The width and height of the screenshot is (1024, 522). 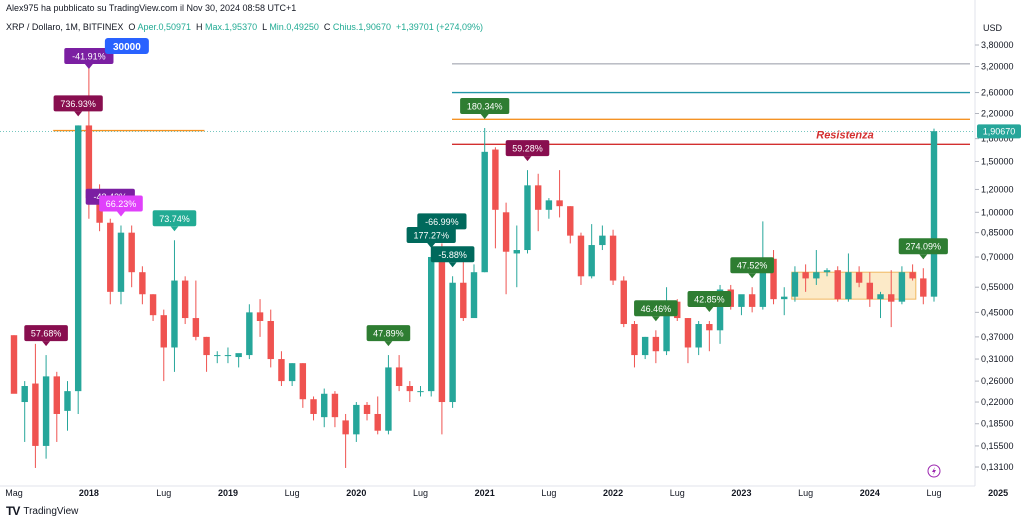 What do you see at coordinates (485, 106) in the screenshot?
I see `percent-change-label: 180.34%` at bounding box center [485, 106].